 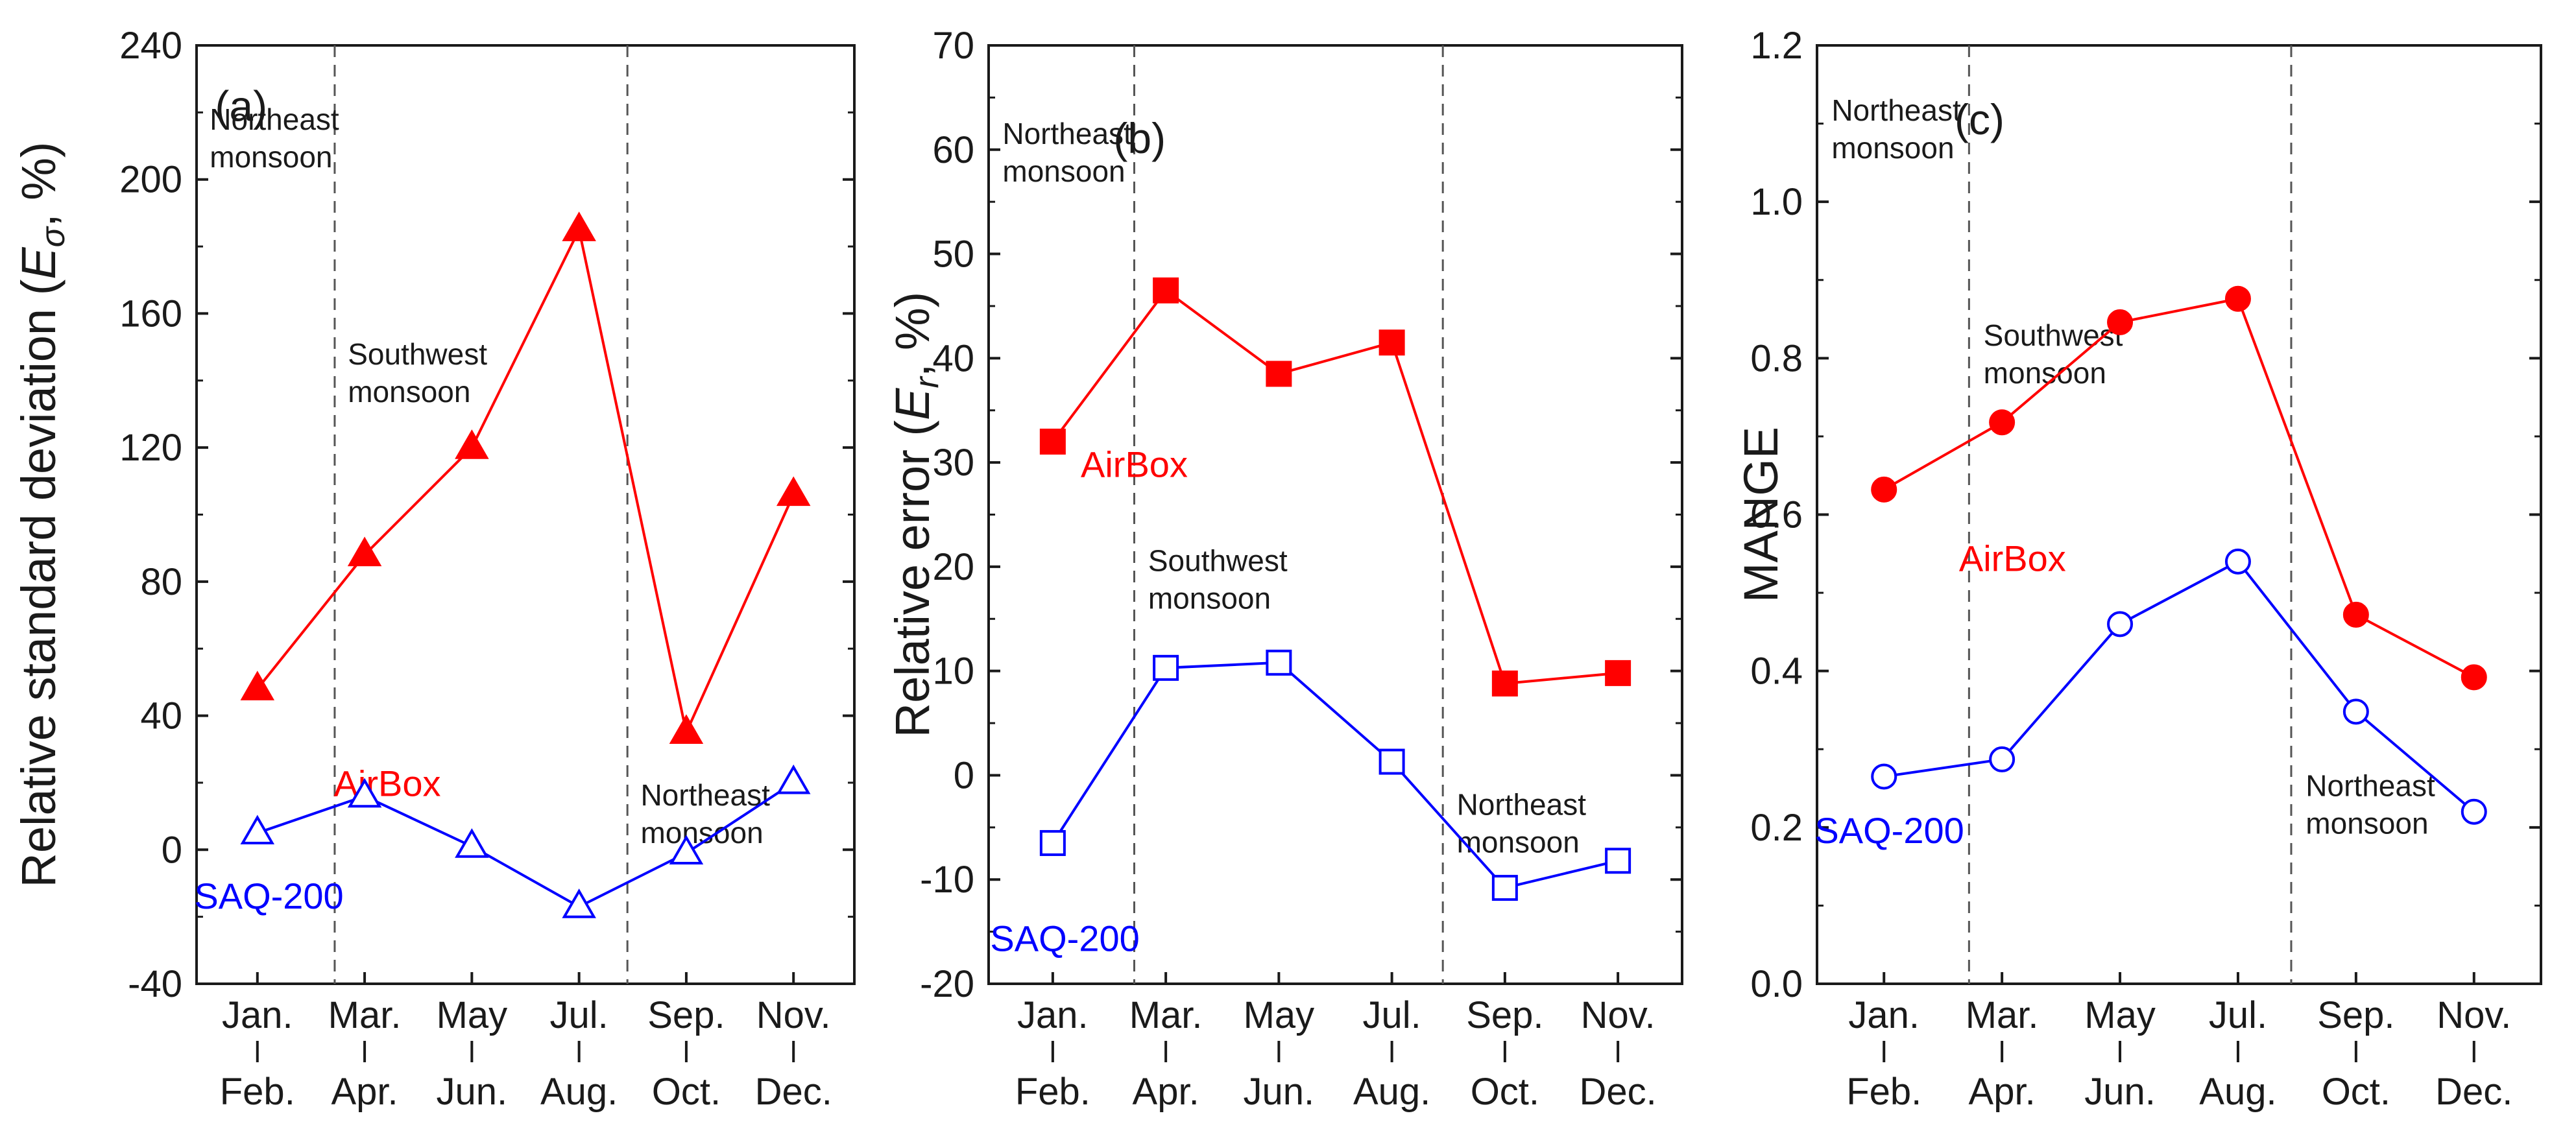 What do you see at coordinates (1776, 828) in the screenshot?
I see `y-tick-label: 0.2` at bounding box center [1776, 828].